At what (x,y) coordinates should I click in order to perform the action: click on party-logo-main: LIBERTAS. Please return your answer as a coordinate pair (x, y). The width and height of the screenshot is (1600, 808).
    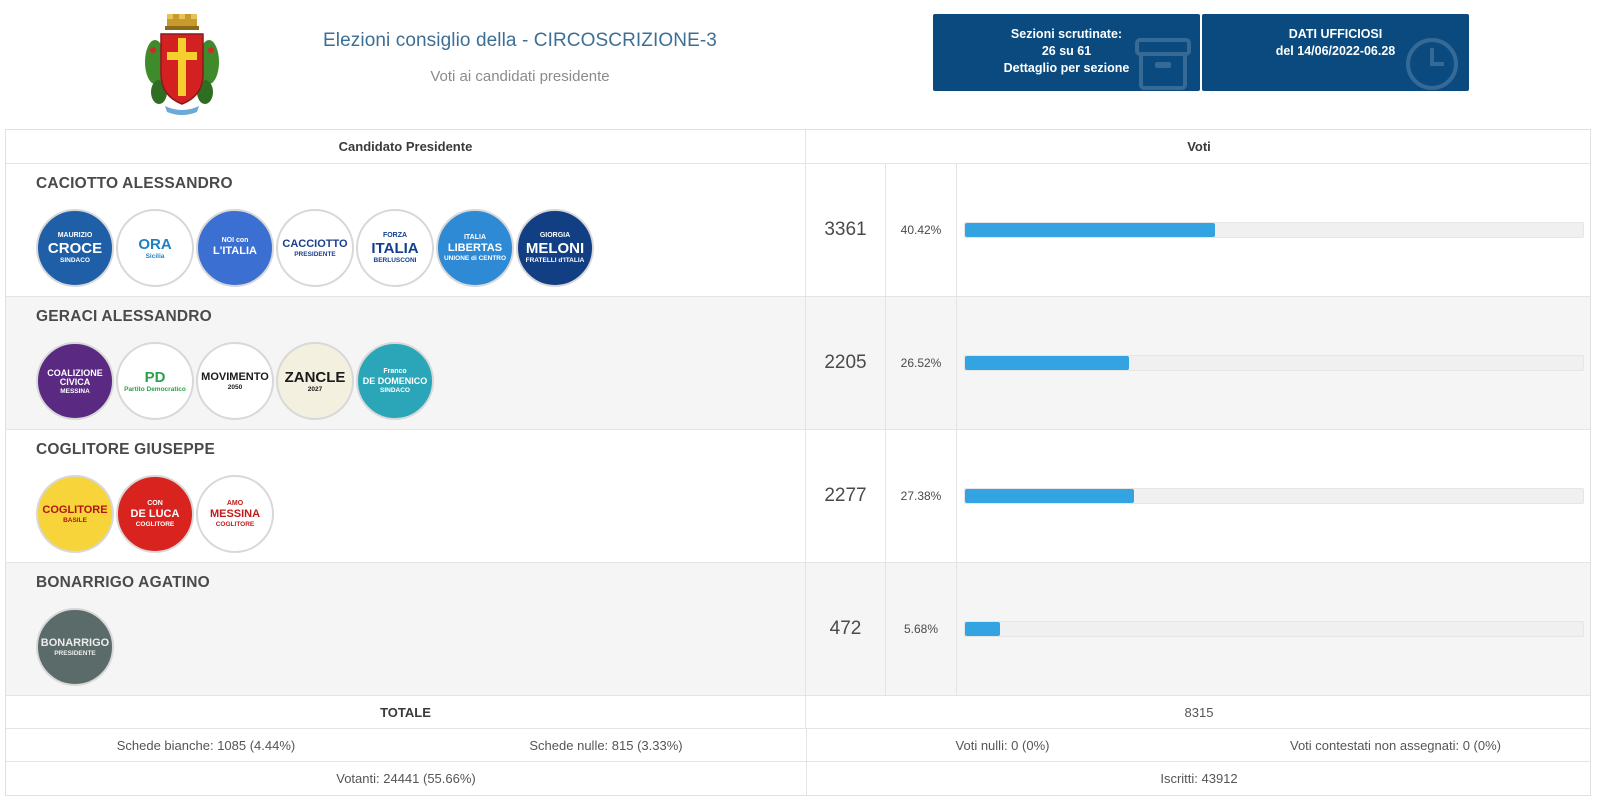
    Looking at the image, I should click on (475, 247).